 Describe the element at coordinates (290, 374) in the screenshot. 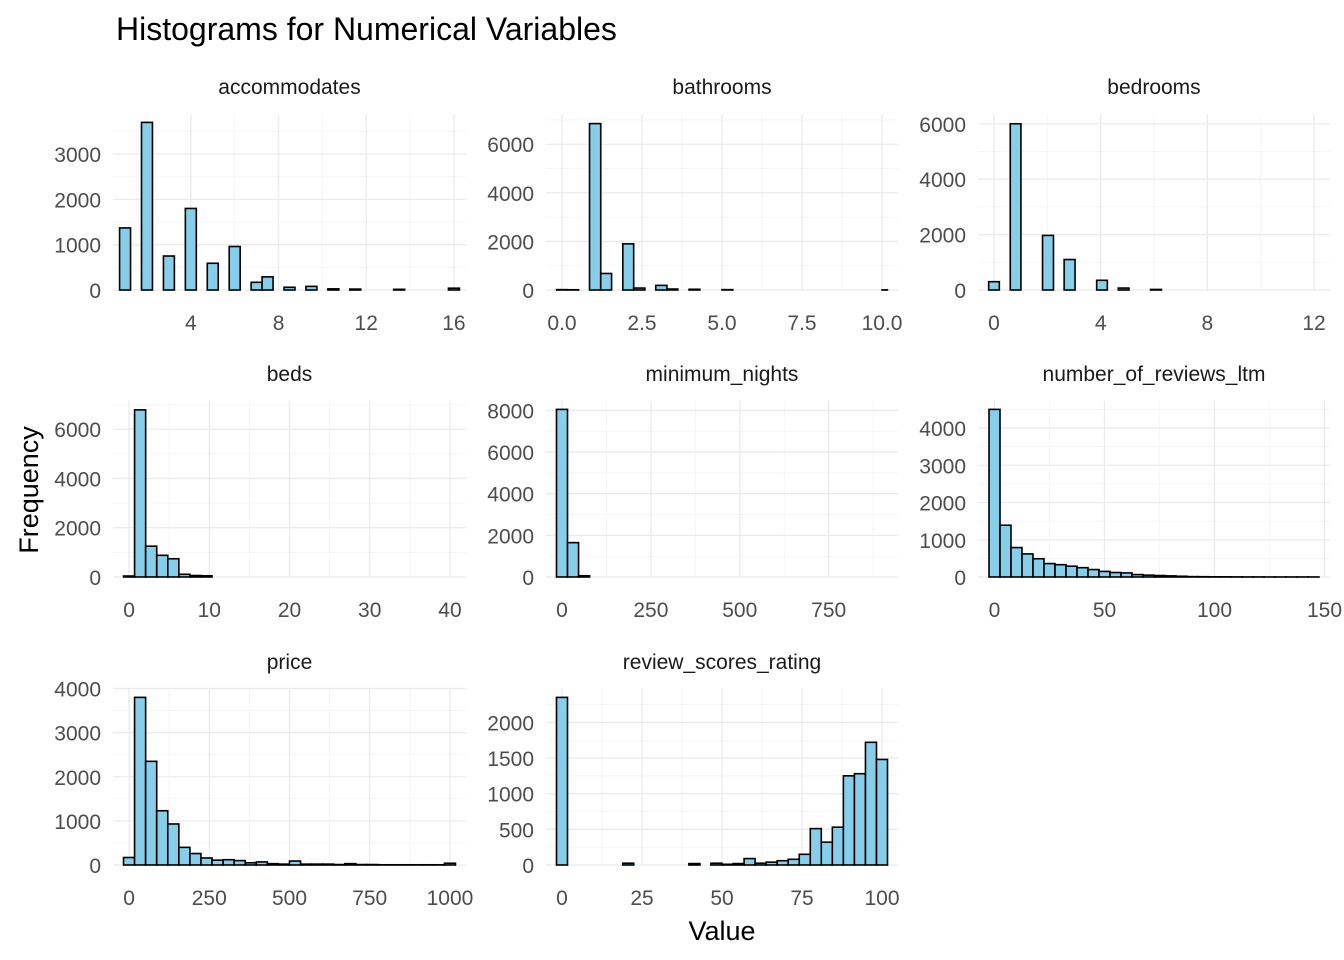

I see `panel-title: beds` at that location.